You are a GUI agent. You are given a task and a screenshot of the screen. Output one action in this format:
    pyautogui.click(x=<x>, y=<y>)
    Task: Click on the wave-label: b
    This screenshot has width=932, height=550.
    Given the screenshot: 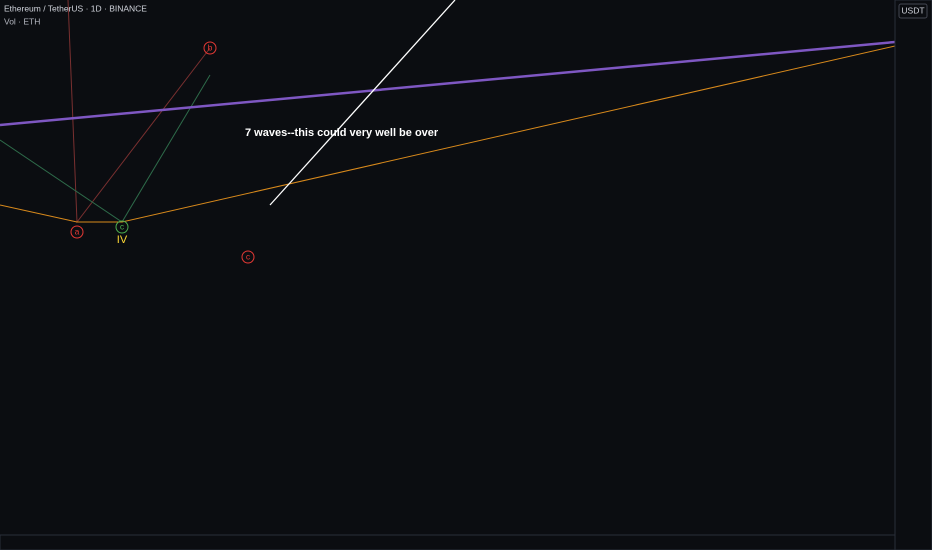 What is the action you would take?
    pyautogui.click(x=210, y=47)
    